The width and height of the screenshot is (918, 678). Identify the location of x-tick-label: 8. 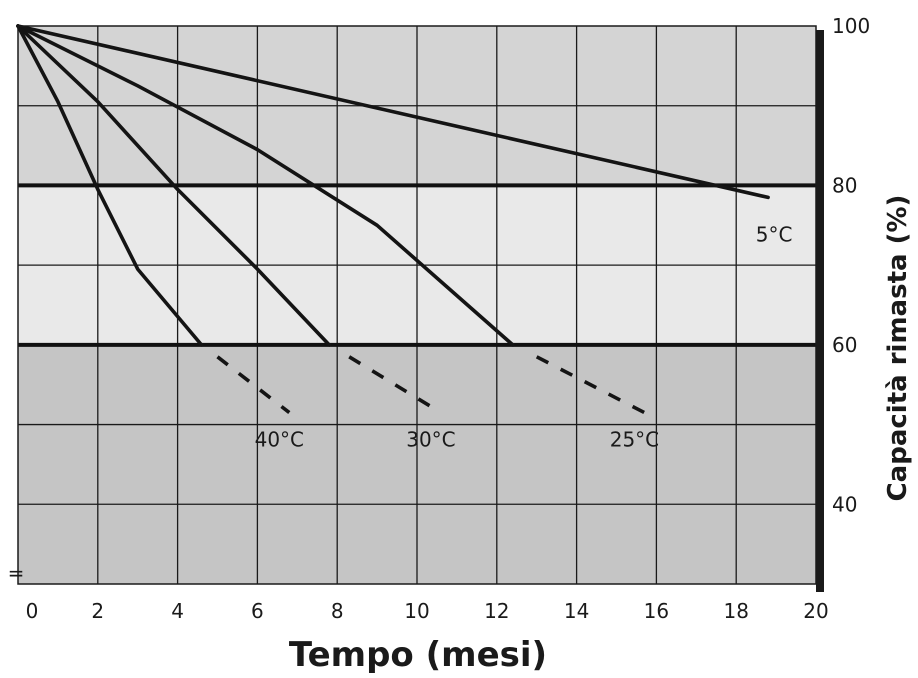
(337, 611).